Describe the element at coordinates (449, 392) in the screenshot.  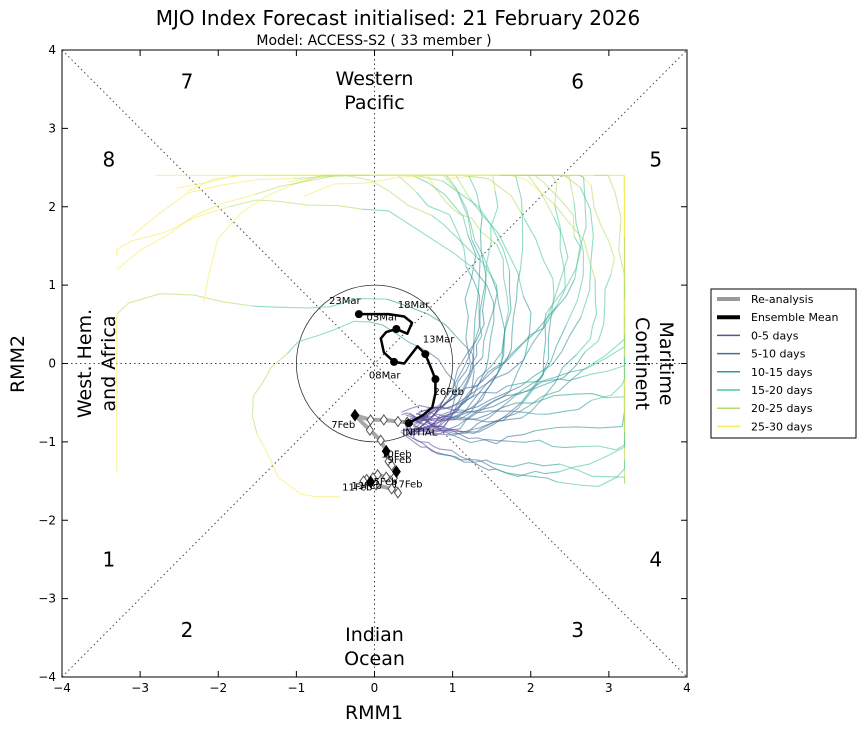
I see `ensemble-mean-date-label: 26Feb` at that location.